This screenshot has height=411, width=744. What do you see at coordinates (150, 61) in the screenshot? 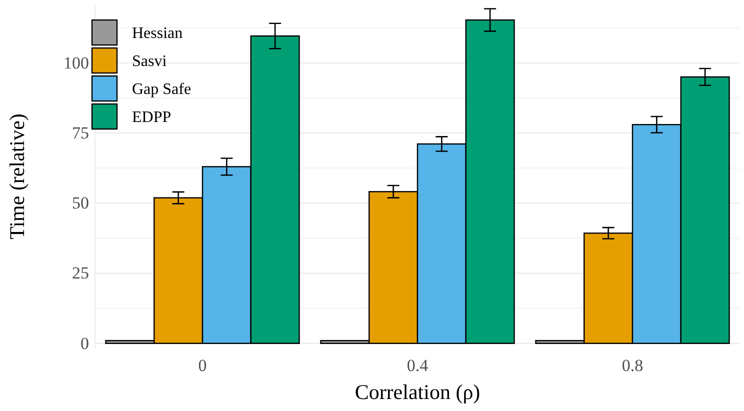
I see `legend-label: Sasvi` at bounding box center [150, 61].